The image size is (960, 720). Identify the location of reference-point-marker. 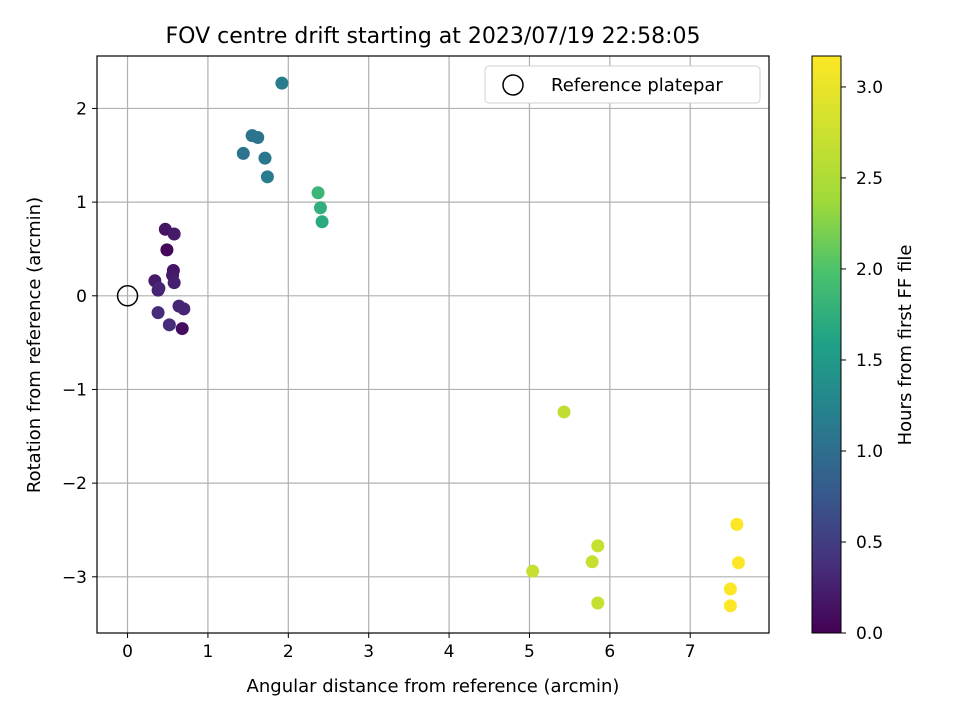
(127, 296).